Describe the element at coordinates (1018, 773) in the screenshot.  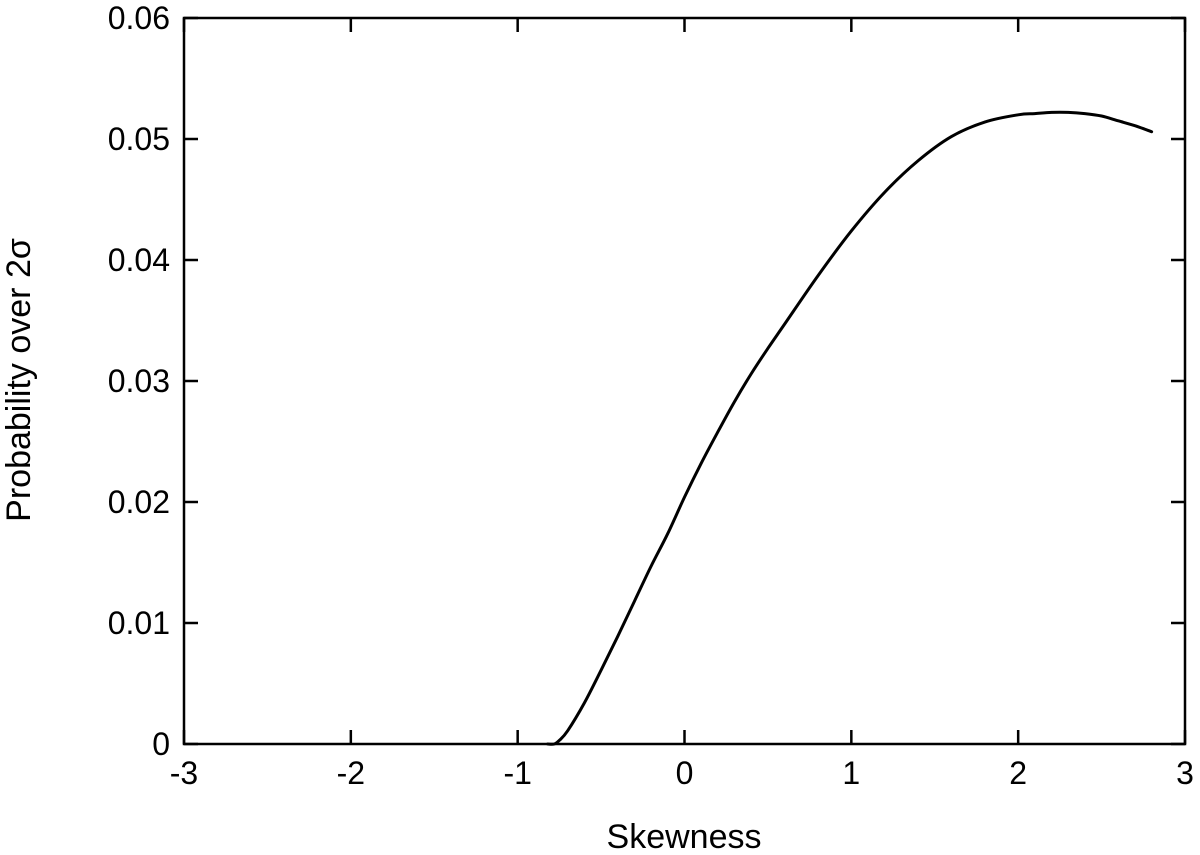
I see `x-tick-label: 2` at that location.